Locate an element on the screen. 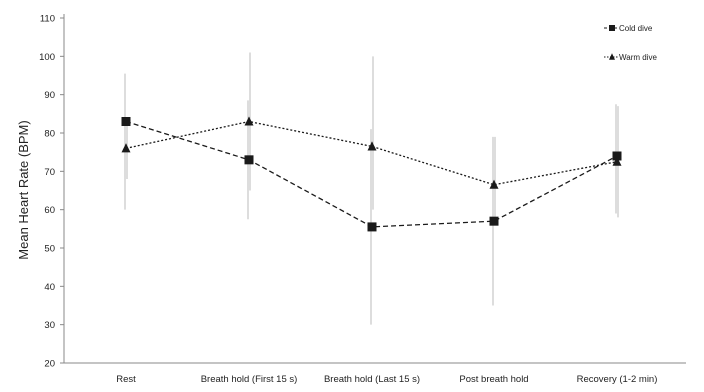 This screenshot has width=704, height=392. y-tick-label: 40 is located at coordinates (49, 287).